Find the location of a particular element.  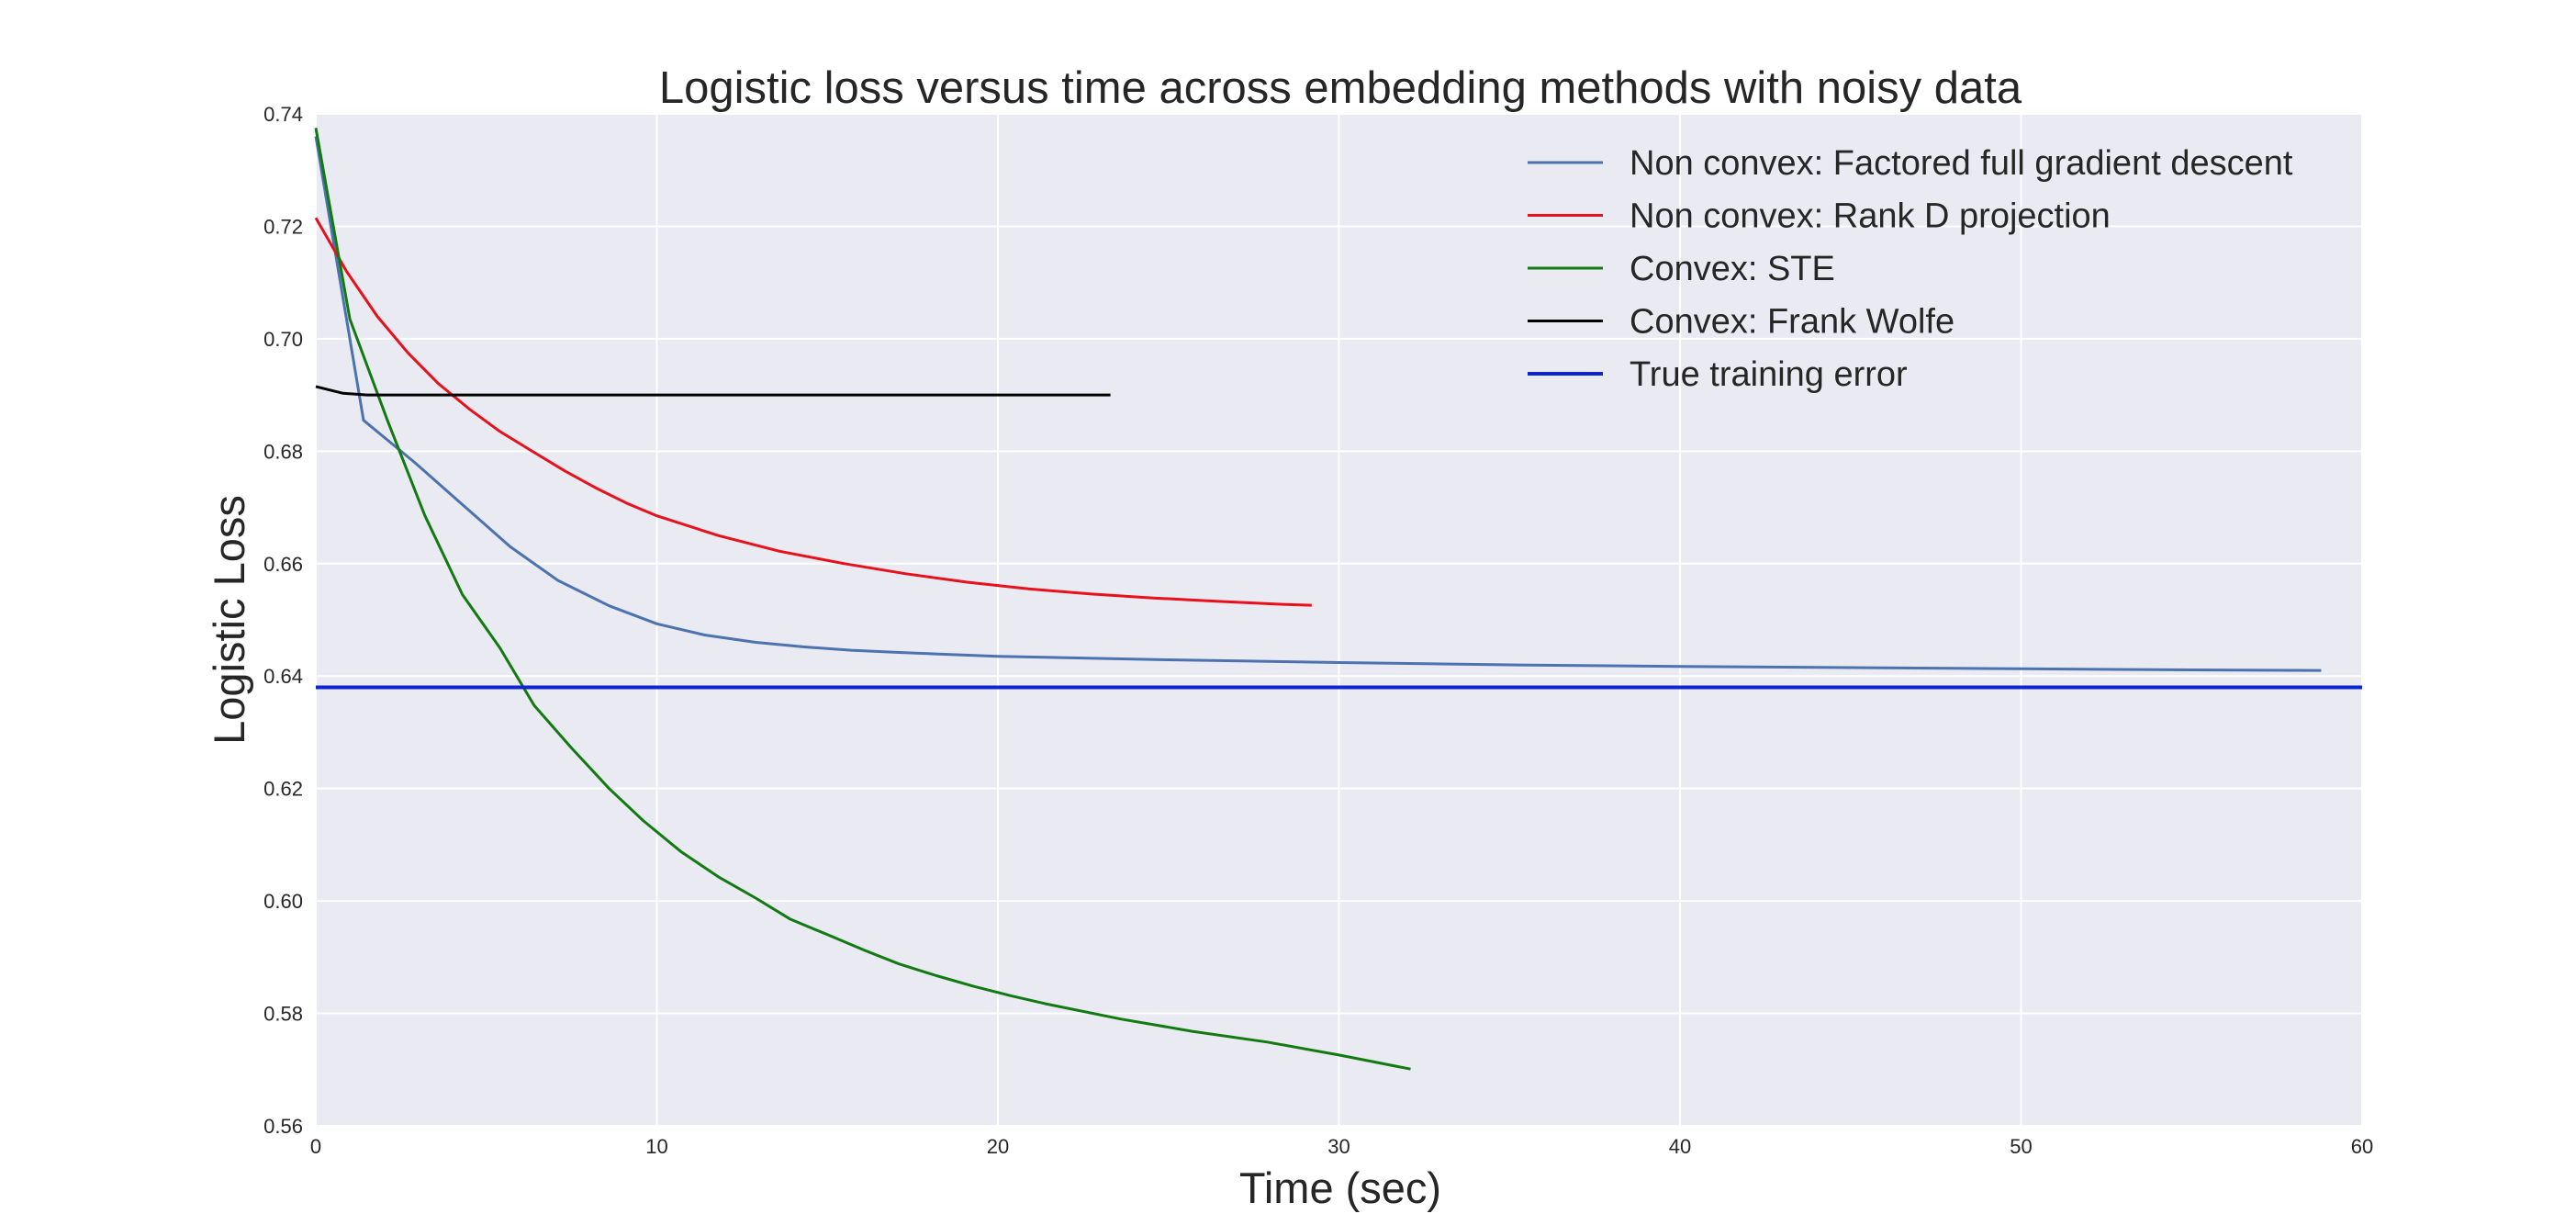

x-tick-label: 30 is located at coordinates (1338, 1146).